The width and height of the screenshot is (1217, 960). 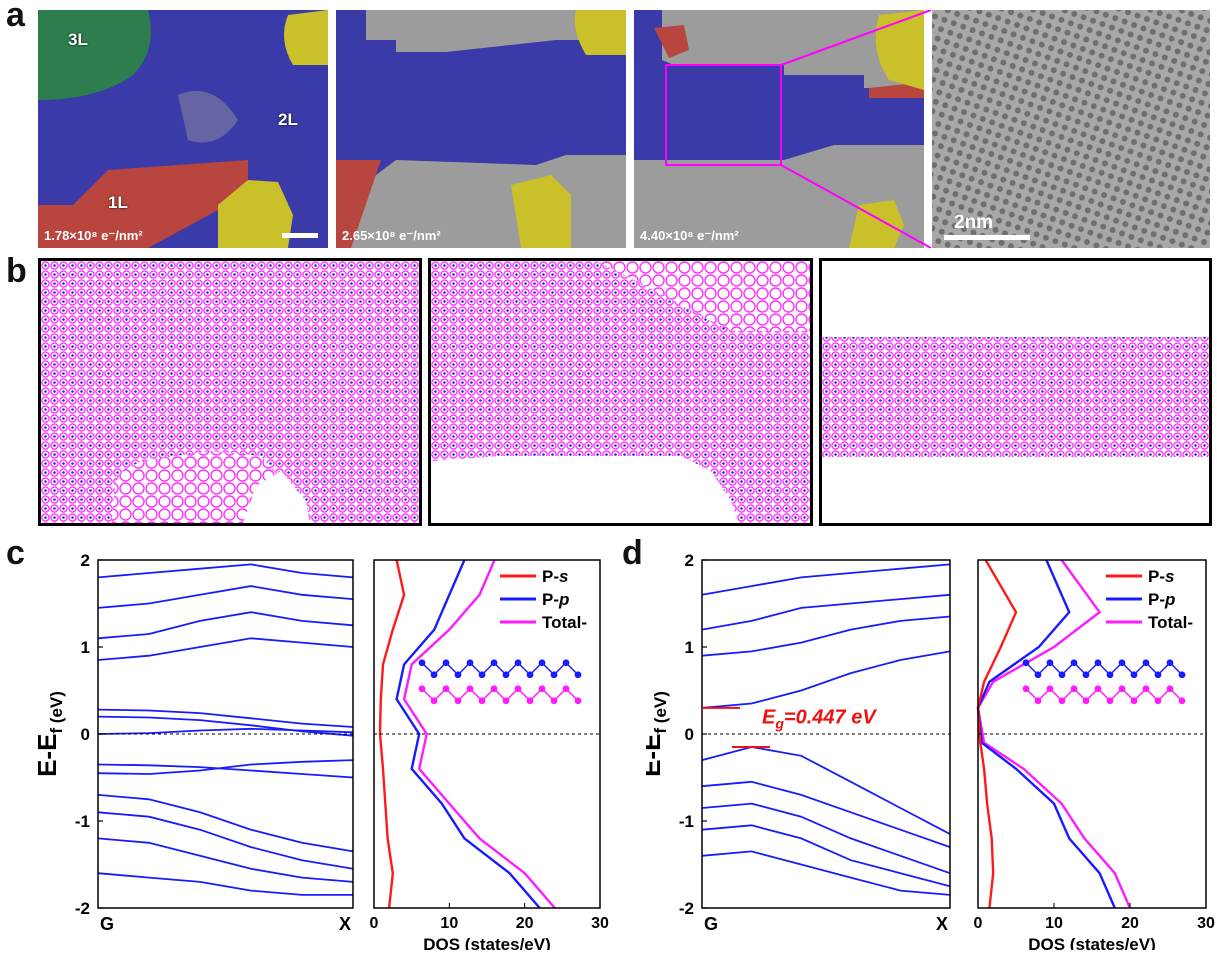 What do you see at coordinates (15, 553) in the screenshot?
I see `panel-label-c: c` at bounding box center [15, 553].